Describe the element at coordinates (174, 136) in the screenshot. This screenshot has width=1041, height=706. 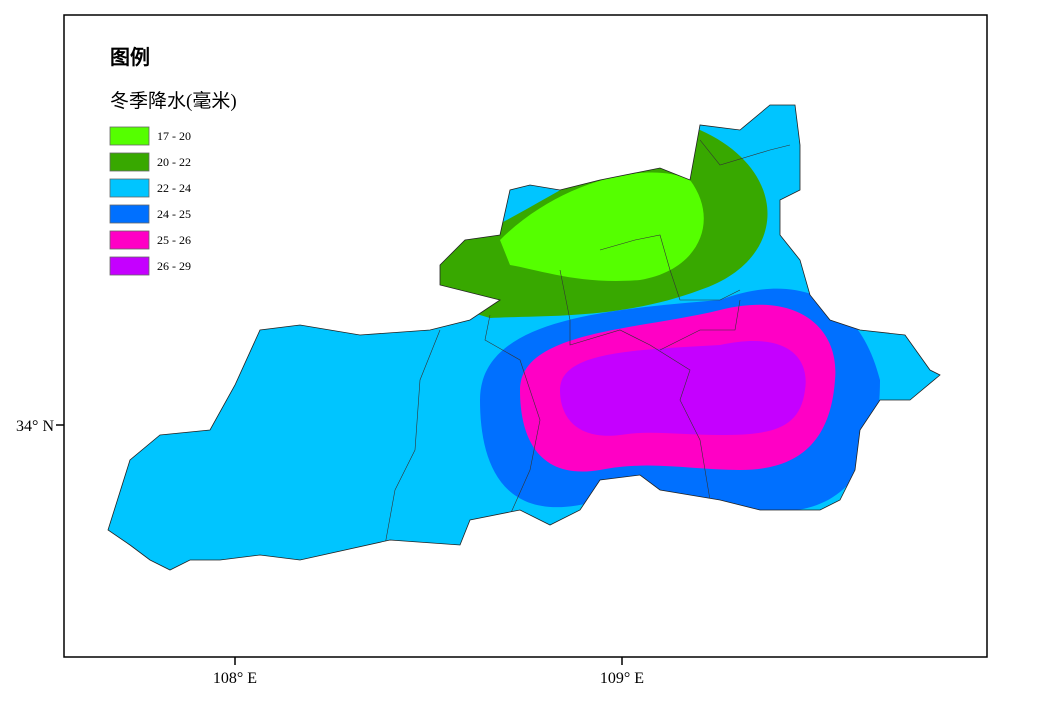
I see `legend-label: 17 - 20` at that location.